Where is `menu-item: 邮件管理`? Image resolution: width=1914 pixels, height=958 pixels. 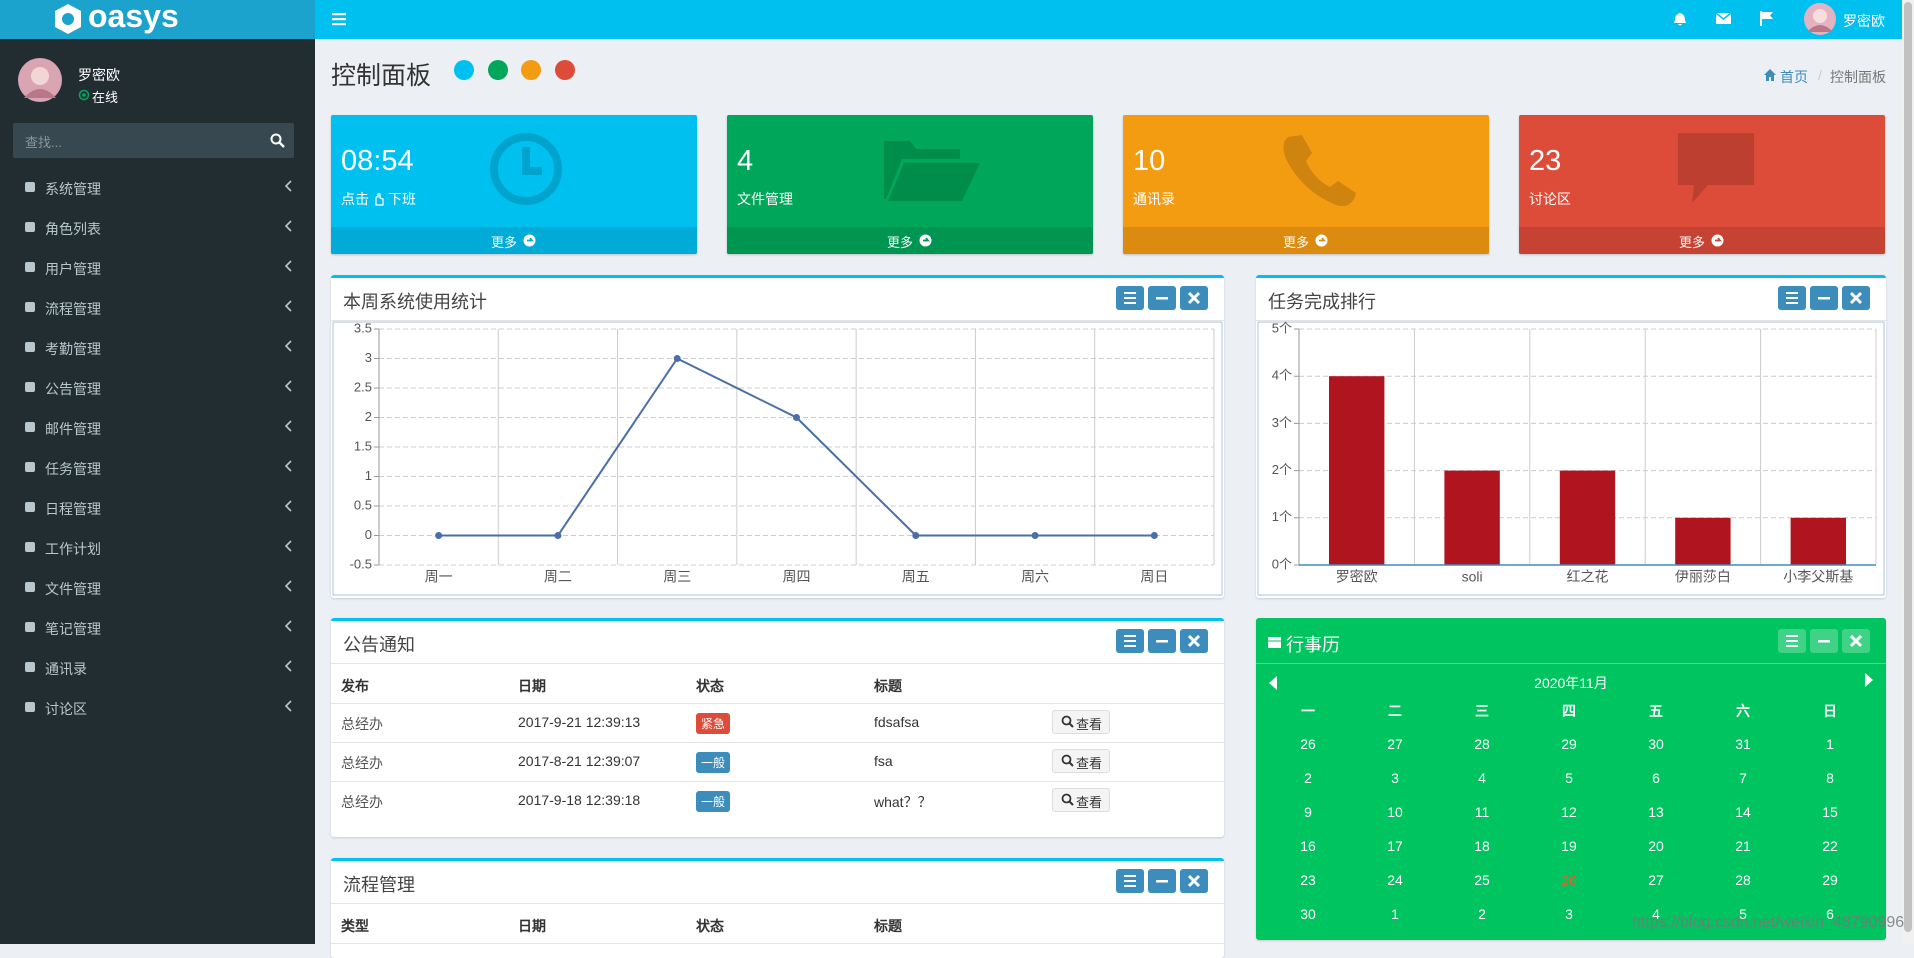 menu-item: 邮件管理 is located at coordinates (157, 427).